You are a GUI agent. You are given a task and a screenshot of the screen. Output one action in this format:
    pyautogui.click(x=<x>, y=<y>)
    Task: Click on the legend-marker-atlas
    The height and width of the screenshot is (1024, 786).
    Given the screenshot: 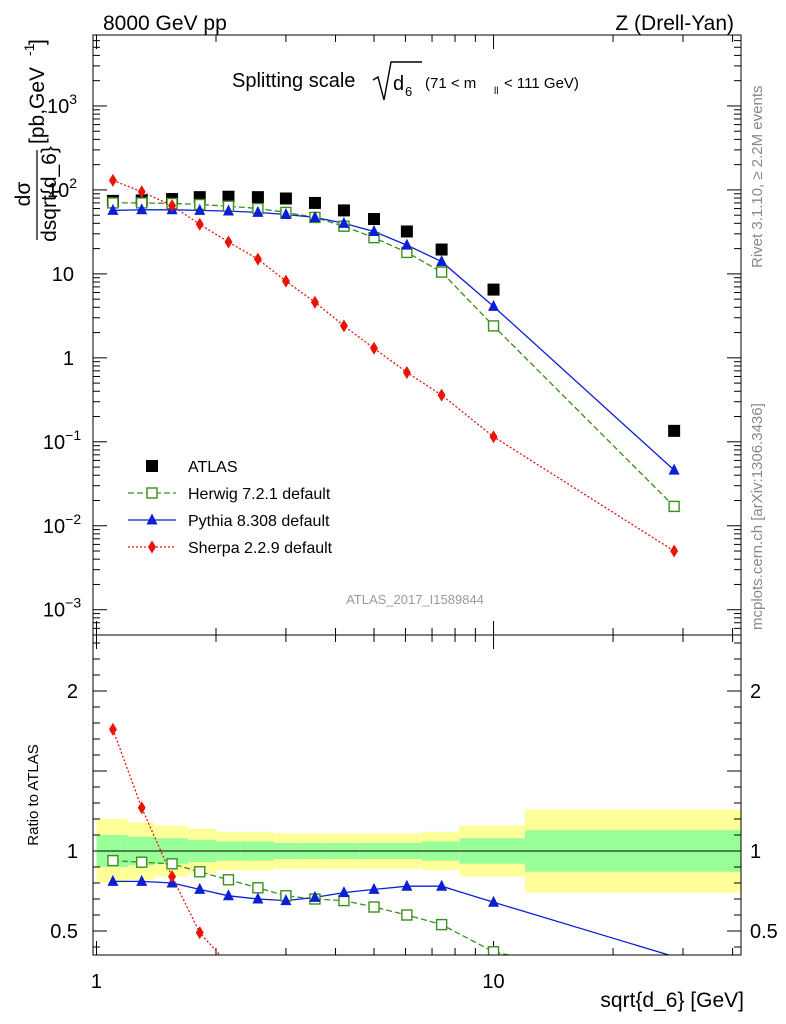 What is the action you would take?
    pyautogui.click(x=152, y=466)
    